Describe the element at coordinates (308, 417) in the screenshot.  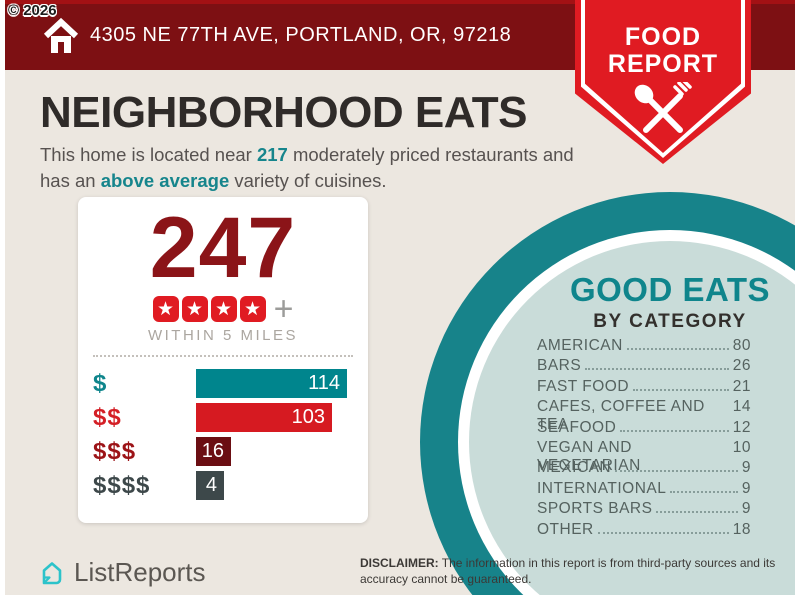
I see `bar-value: 103` at that location.